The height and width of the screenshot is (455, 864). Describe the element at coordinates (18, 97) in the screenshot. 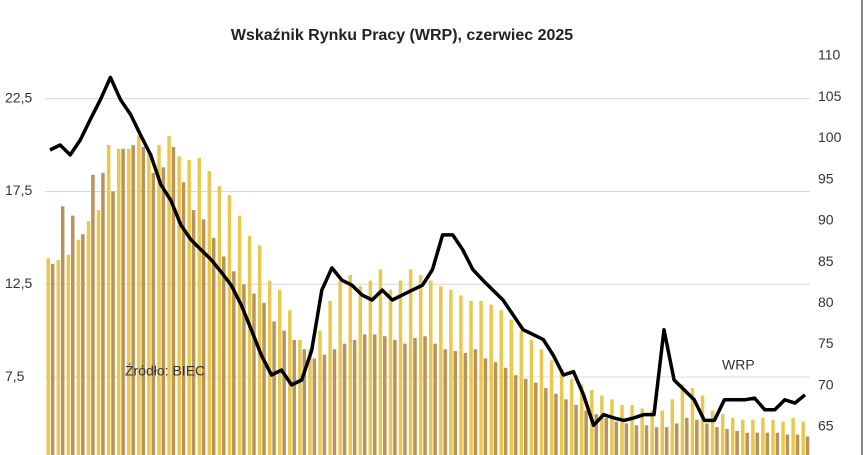

I see `y-tick-label: 22,5` at that location.